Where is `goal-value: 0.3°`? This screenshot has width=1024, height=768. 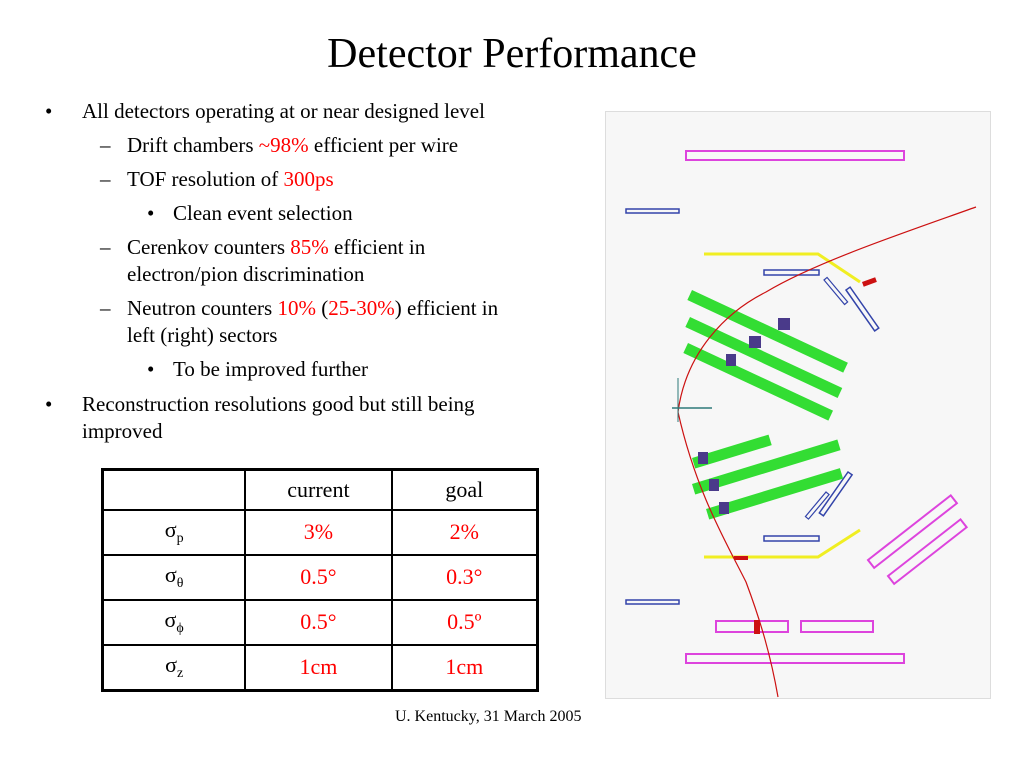 goal-value: 0.3° is located at coordinates (464, 577).